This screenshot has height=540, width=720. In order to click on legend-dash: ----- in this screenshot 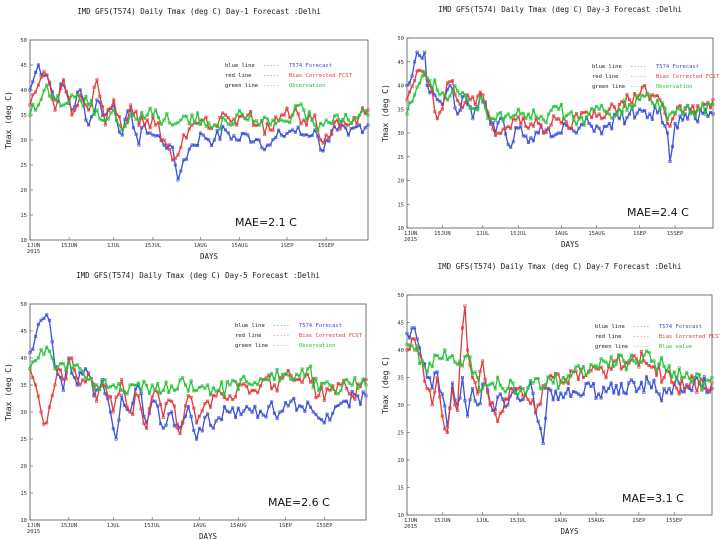, I will do `click(271, 86)`.